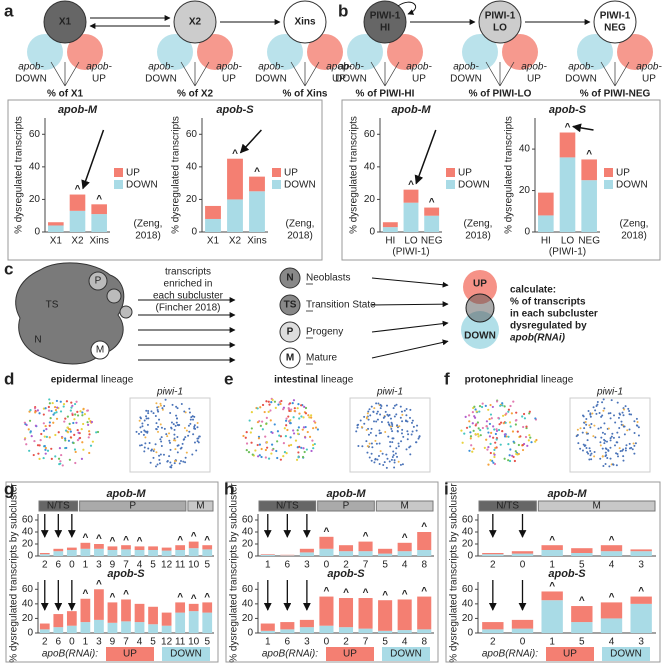  I want to click on node-label: PIWI-1, so click(500, 16).